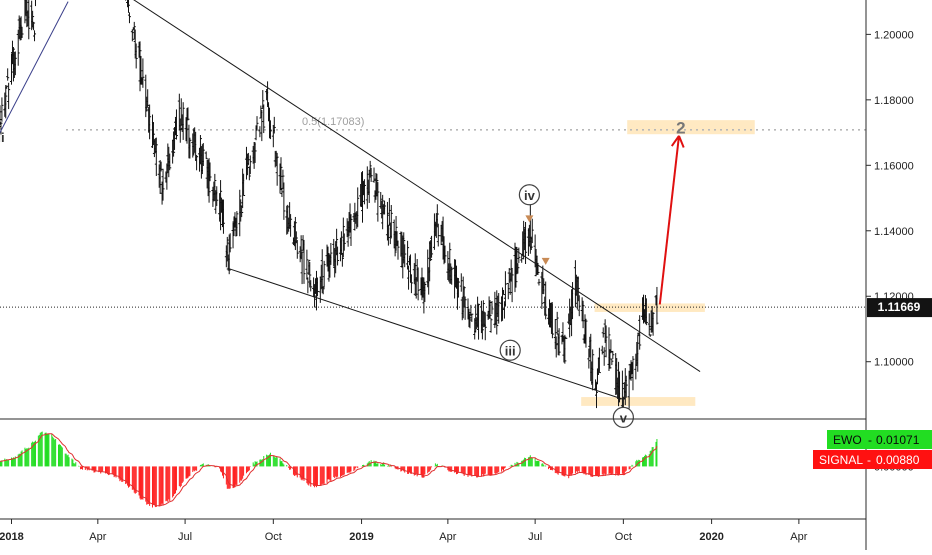 This screenshot has height=555, width=932. Describe the element at coordinates (2, 137) in the screenshot. I see `wave-label-ii: ii` at that location.